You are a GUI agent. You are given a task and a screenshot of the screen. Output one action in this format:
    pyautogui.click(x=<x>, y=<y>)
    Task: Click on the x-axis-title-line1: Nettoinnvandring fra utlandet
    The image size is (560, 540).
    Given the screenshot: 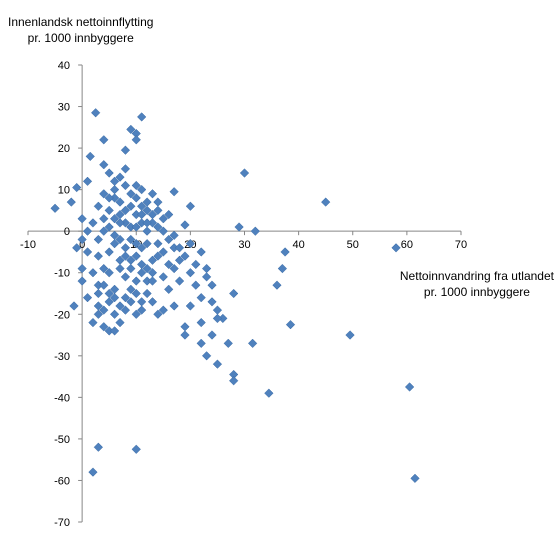 What is the action you would take?
    pyautogui.click(x=476, y=276)
    